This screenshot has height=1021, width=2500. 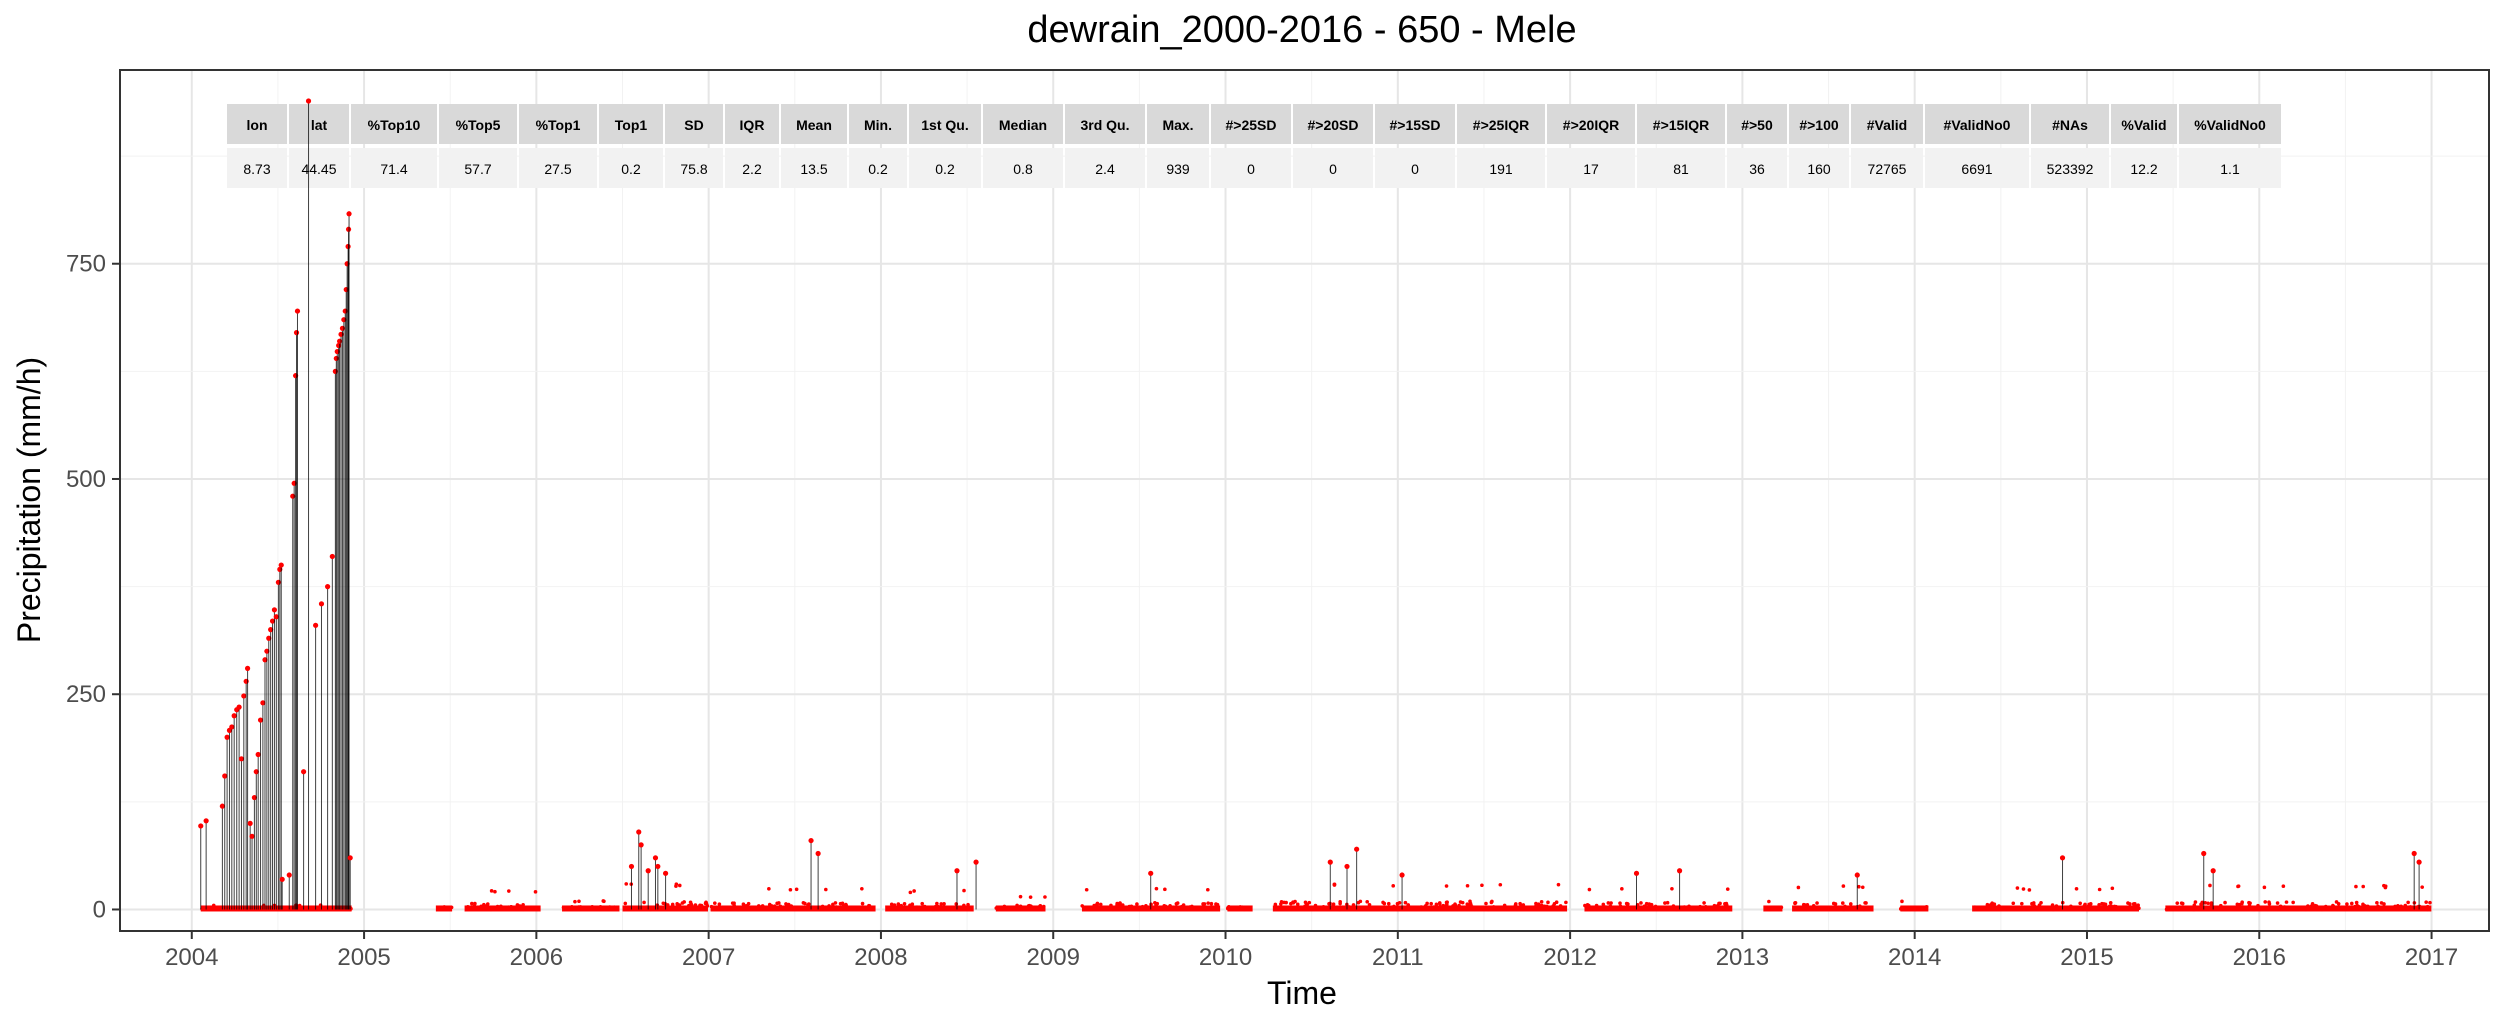 I want to click on table-header-text: #NAs, so click(x=2070, y=125).